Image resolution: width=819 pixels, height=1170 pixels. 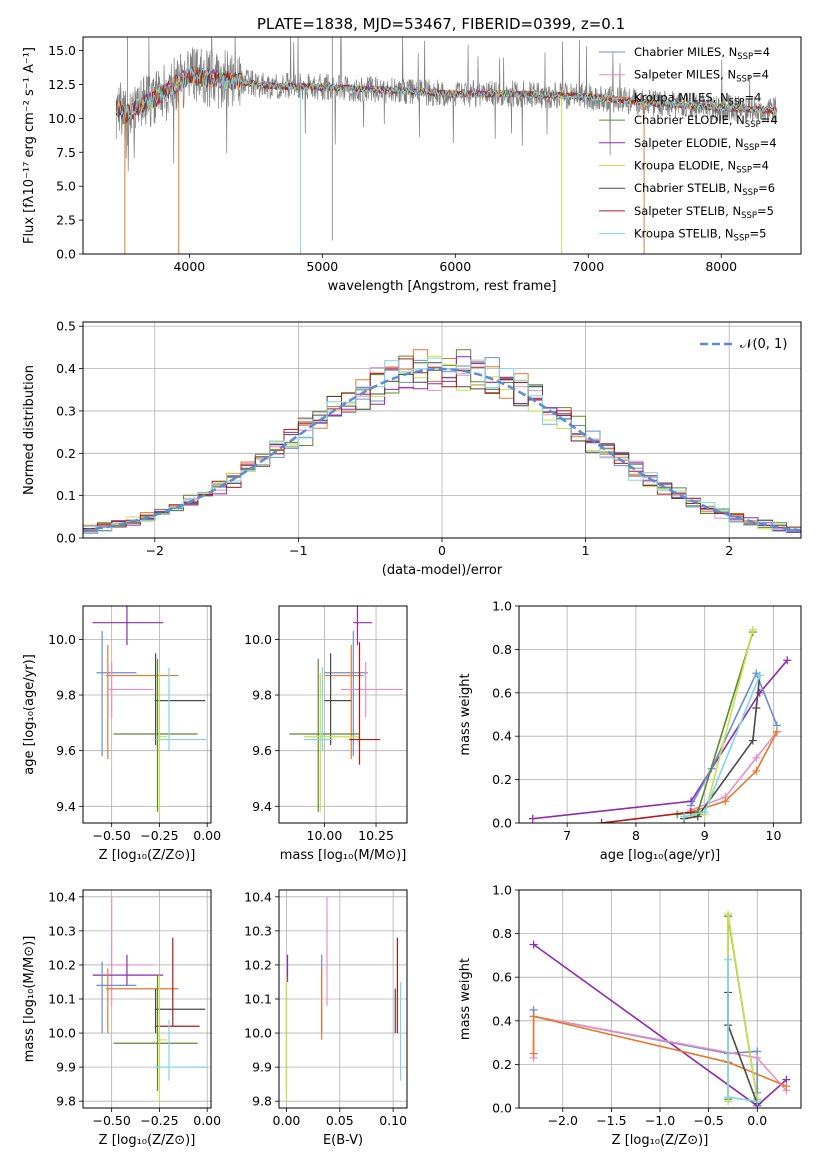 I want to click on y-tick-label: 15.0, so click(x=62, y=50).